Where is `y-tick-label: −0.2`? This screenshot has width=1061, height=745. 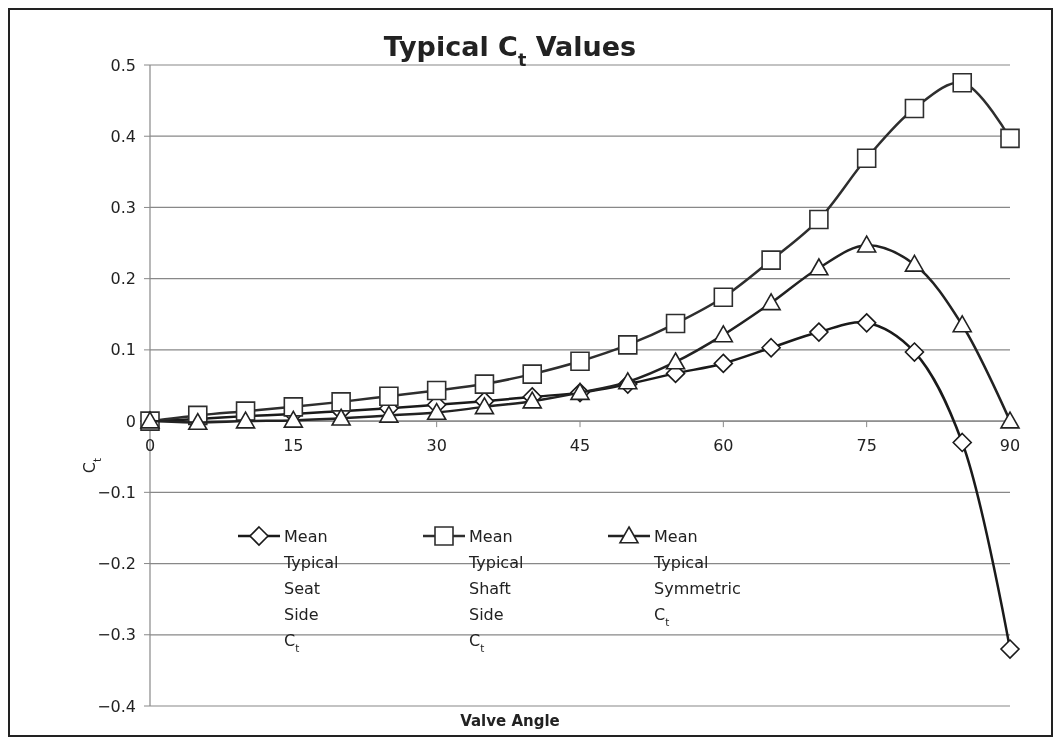 y-tick-label: −0.2 is located at coordinates (116, 564).